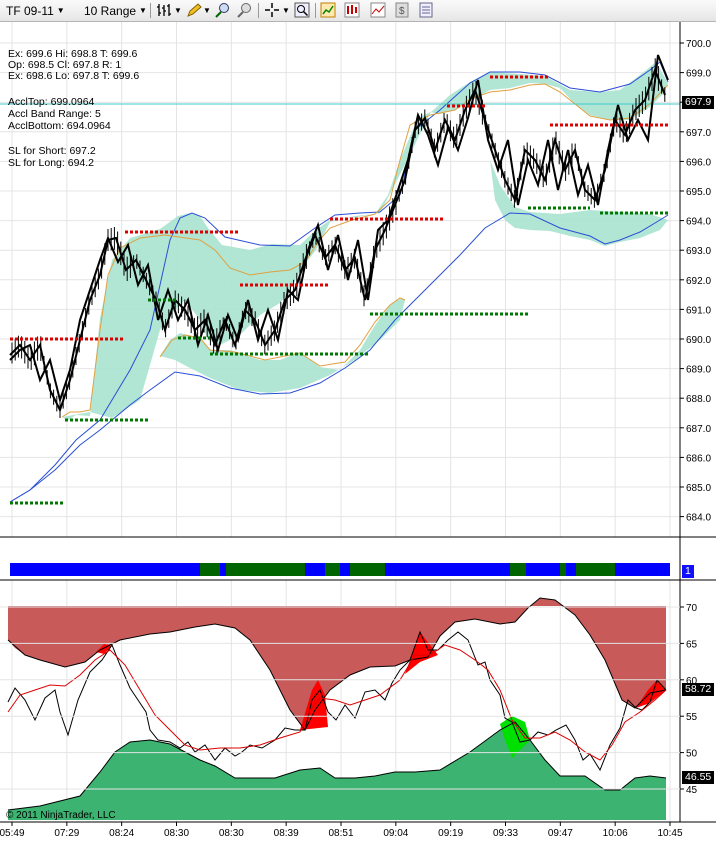 The width and height of the screenshot is (716, 843). Describe the element at coordinates (698, 251) in the screenshot. I see `price-tick-label: 693.0` at that location.